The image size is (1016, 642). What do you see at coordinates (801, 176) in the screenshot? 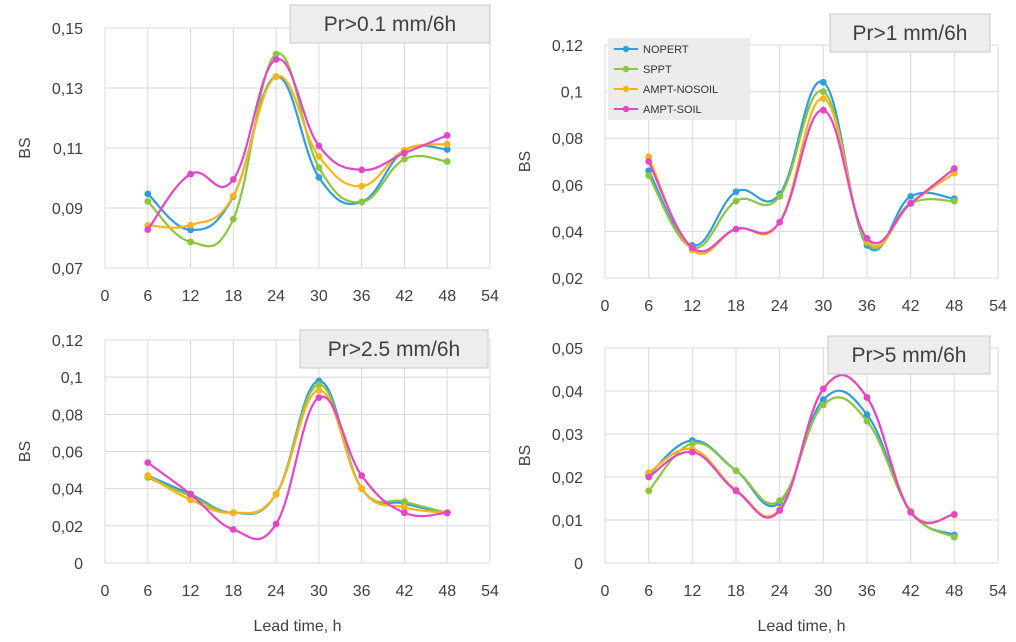
I see `series-line-ampt-nosoil` at bounding box center [801, 176].